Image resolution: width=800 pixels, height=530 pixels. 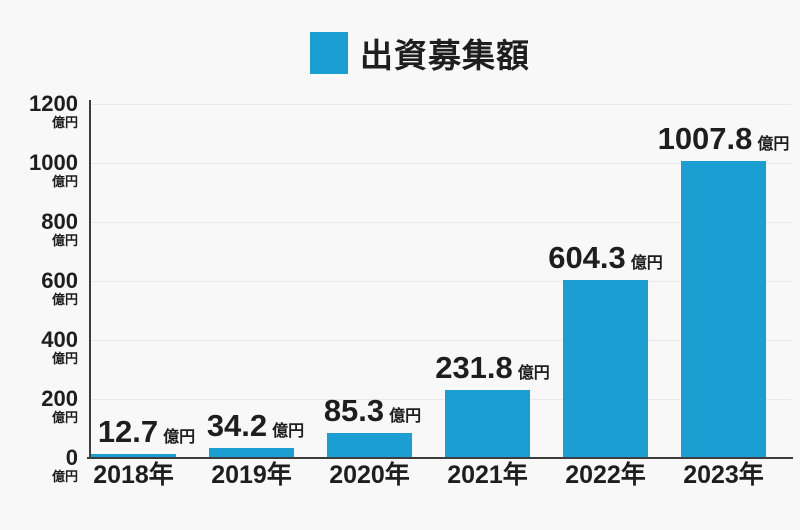 I want to click on legend: 出資募集額, so click(x=410, y=53).